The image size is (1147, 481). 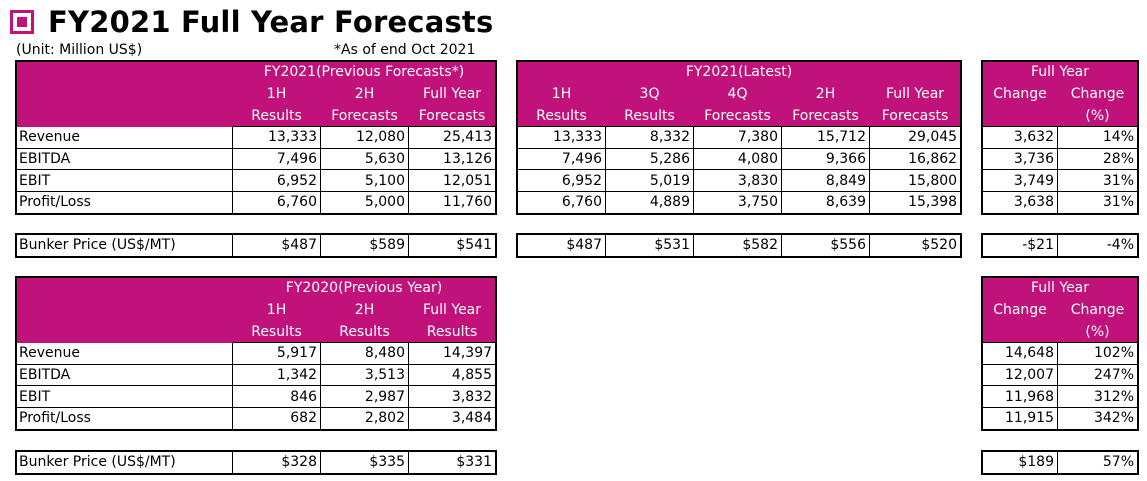 I want to click on col-header: 4Q, so click(x=737, y=94).